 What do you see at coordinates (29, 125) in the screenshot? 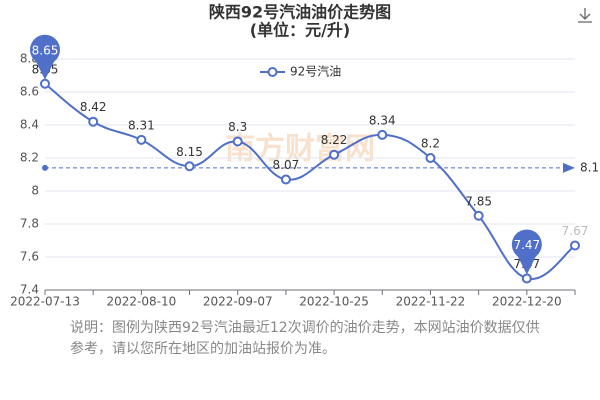
I see `y-tick-label: 8.4` at bounding box center [29, 125].